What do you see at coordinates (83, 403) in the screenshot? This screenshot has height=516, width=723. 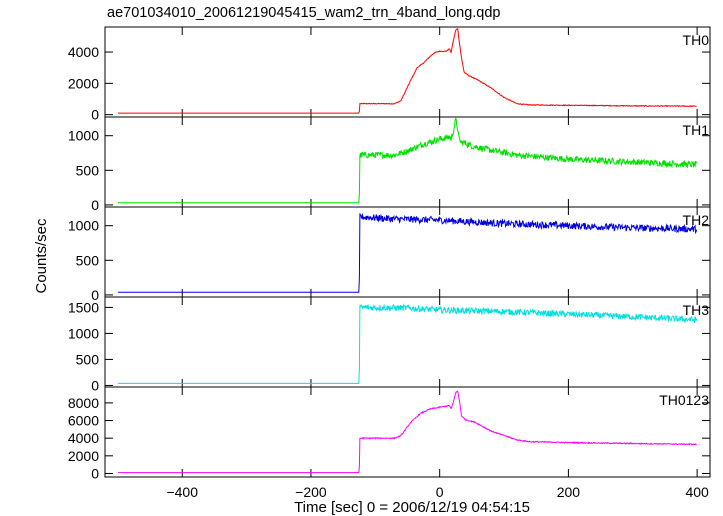 I see `y-tick-label: 8000` at bounding box center [83, 403].